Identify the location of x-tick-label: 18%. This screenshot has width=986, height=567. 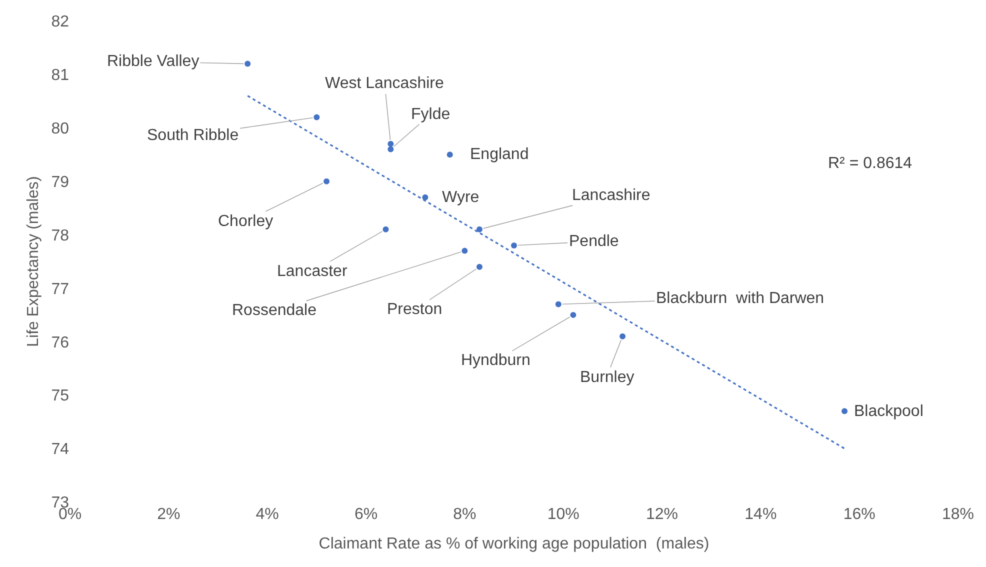
(958, 514).